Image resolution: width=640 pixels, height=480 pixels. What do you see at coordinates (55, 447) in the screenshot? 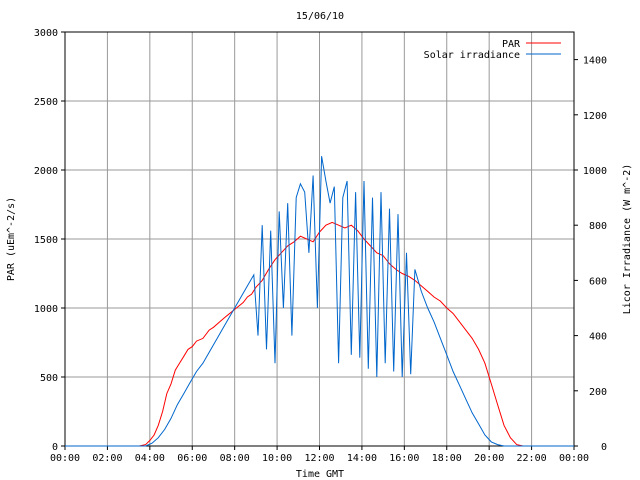
I see `y-left-tick-label: 0` at bounding box center [55, 447].